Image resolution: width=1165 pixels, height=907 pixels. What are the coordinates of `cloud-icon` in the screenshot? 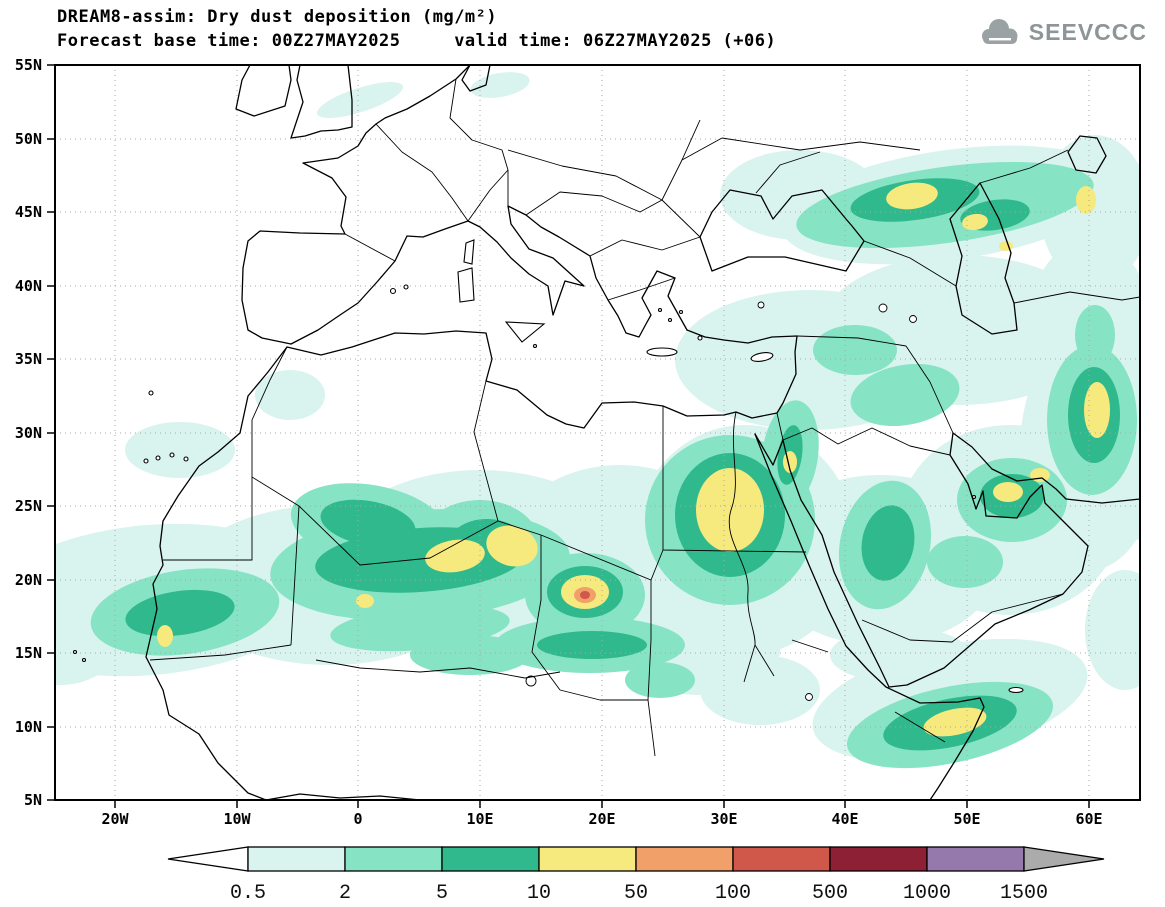 It's located at (999, 31).